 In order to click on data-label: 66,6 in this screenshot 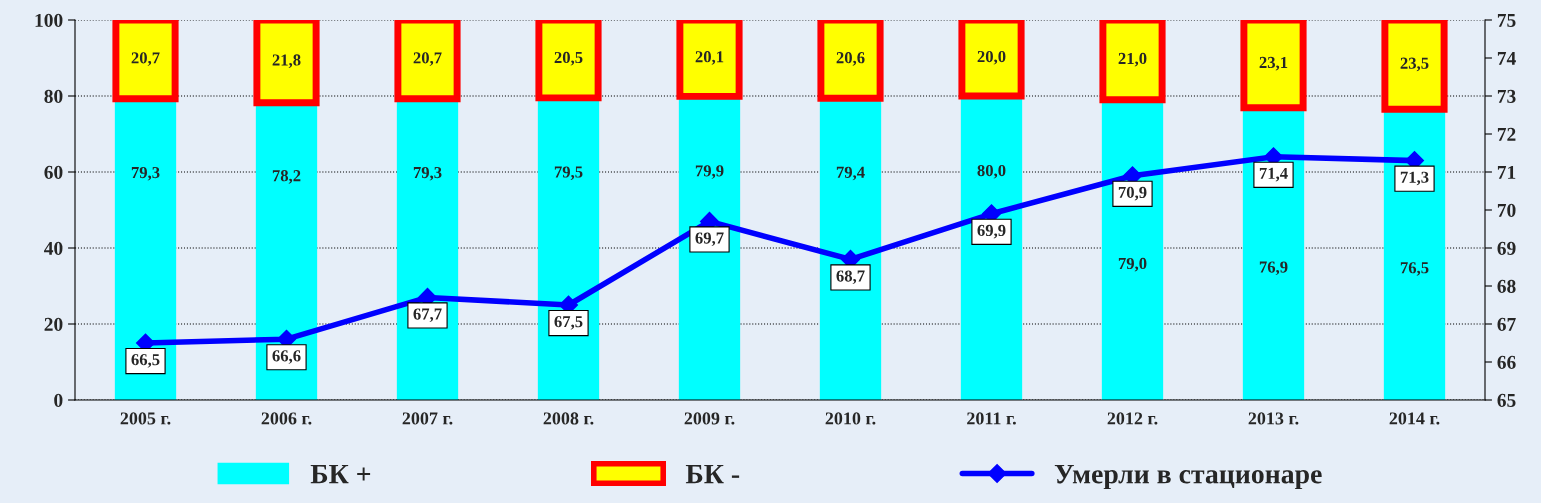, I will do `click(286, 357)`.